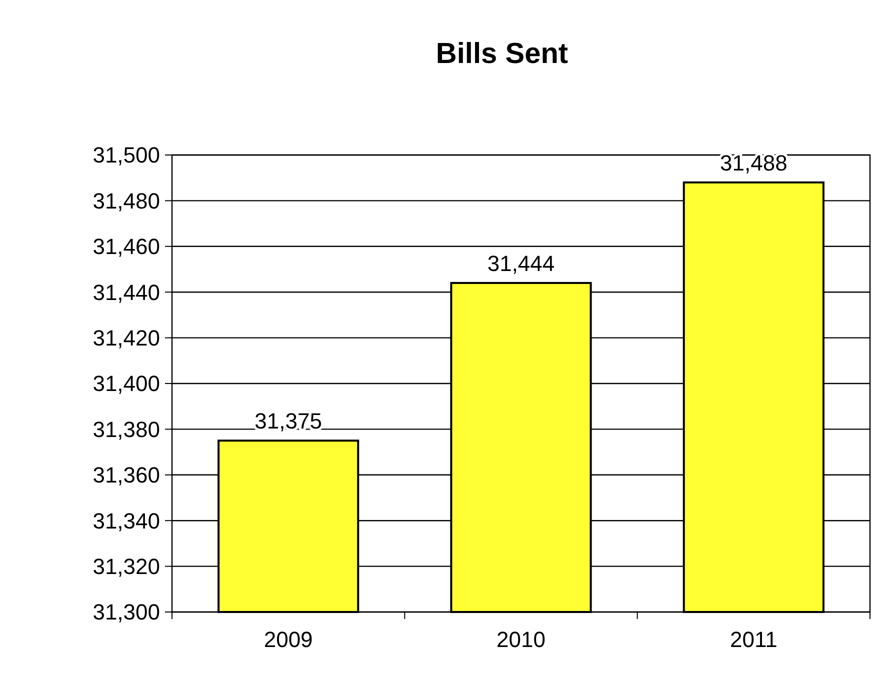 The image size is (880, 681). I want to click on x-tick-label: 2010, so click(521, 639).